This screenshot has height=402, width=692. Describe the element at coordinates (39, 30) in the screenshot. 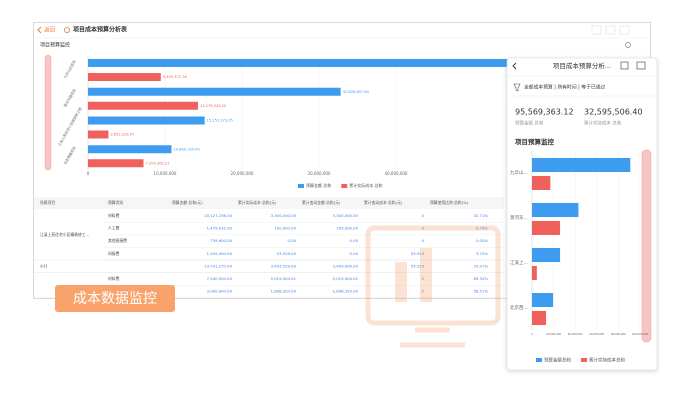

I see `back-icon` at that location.